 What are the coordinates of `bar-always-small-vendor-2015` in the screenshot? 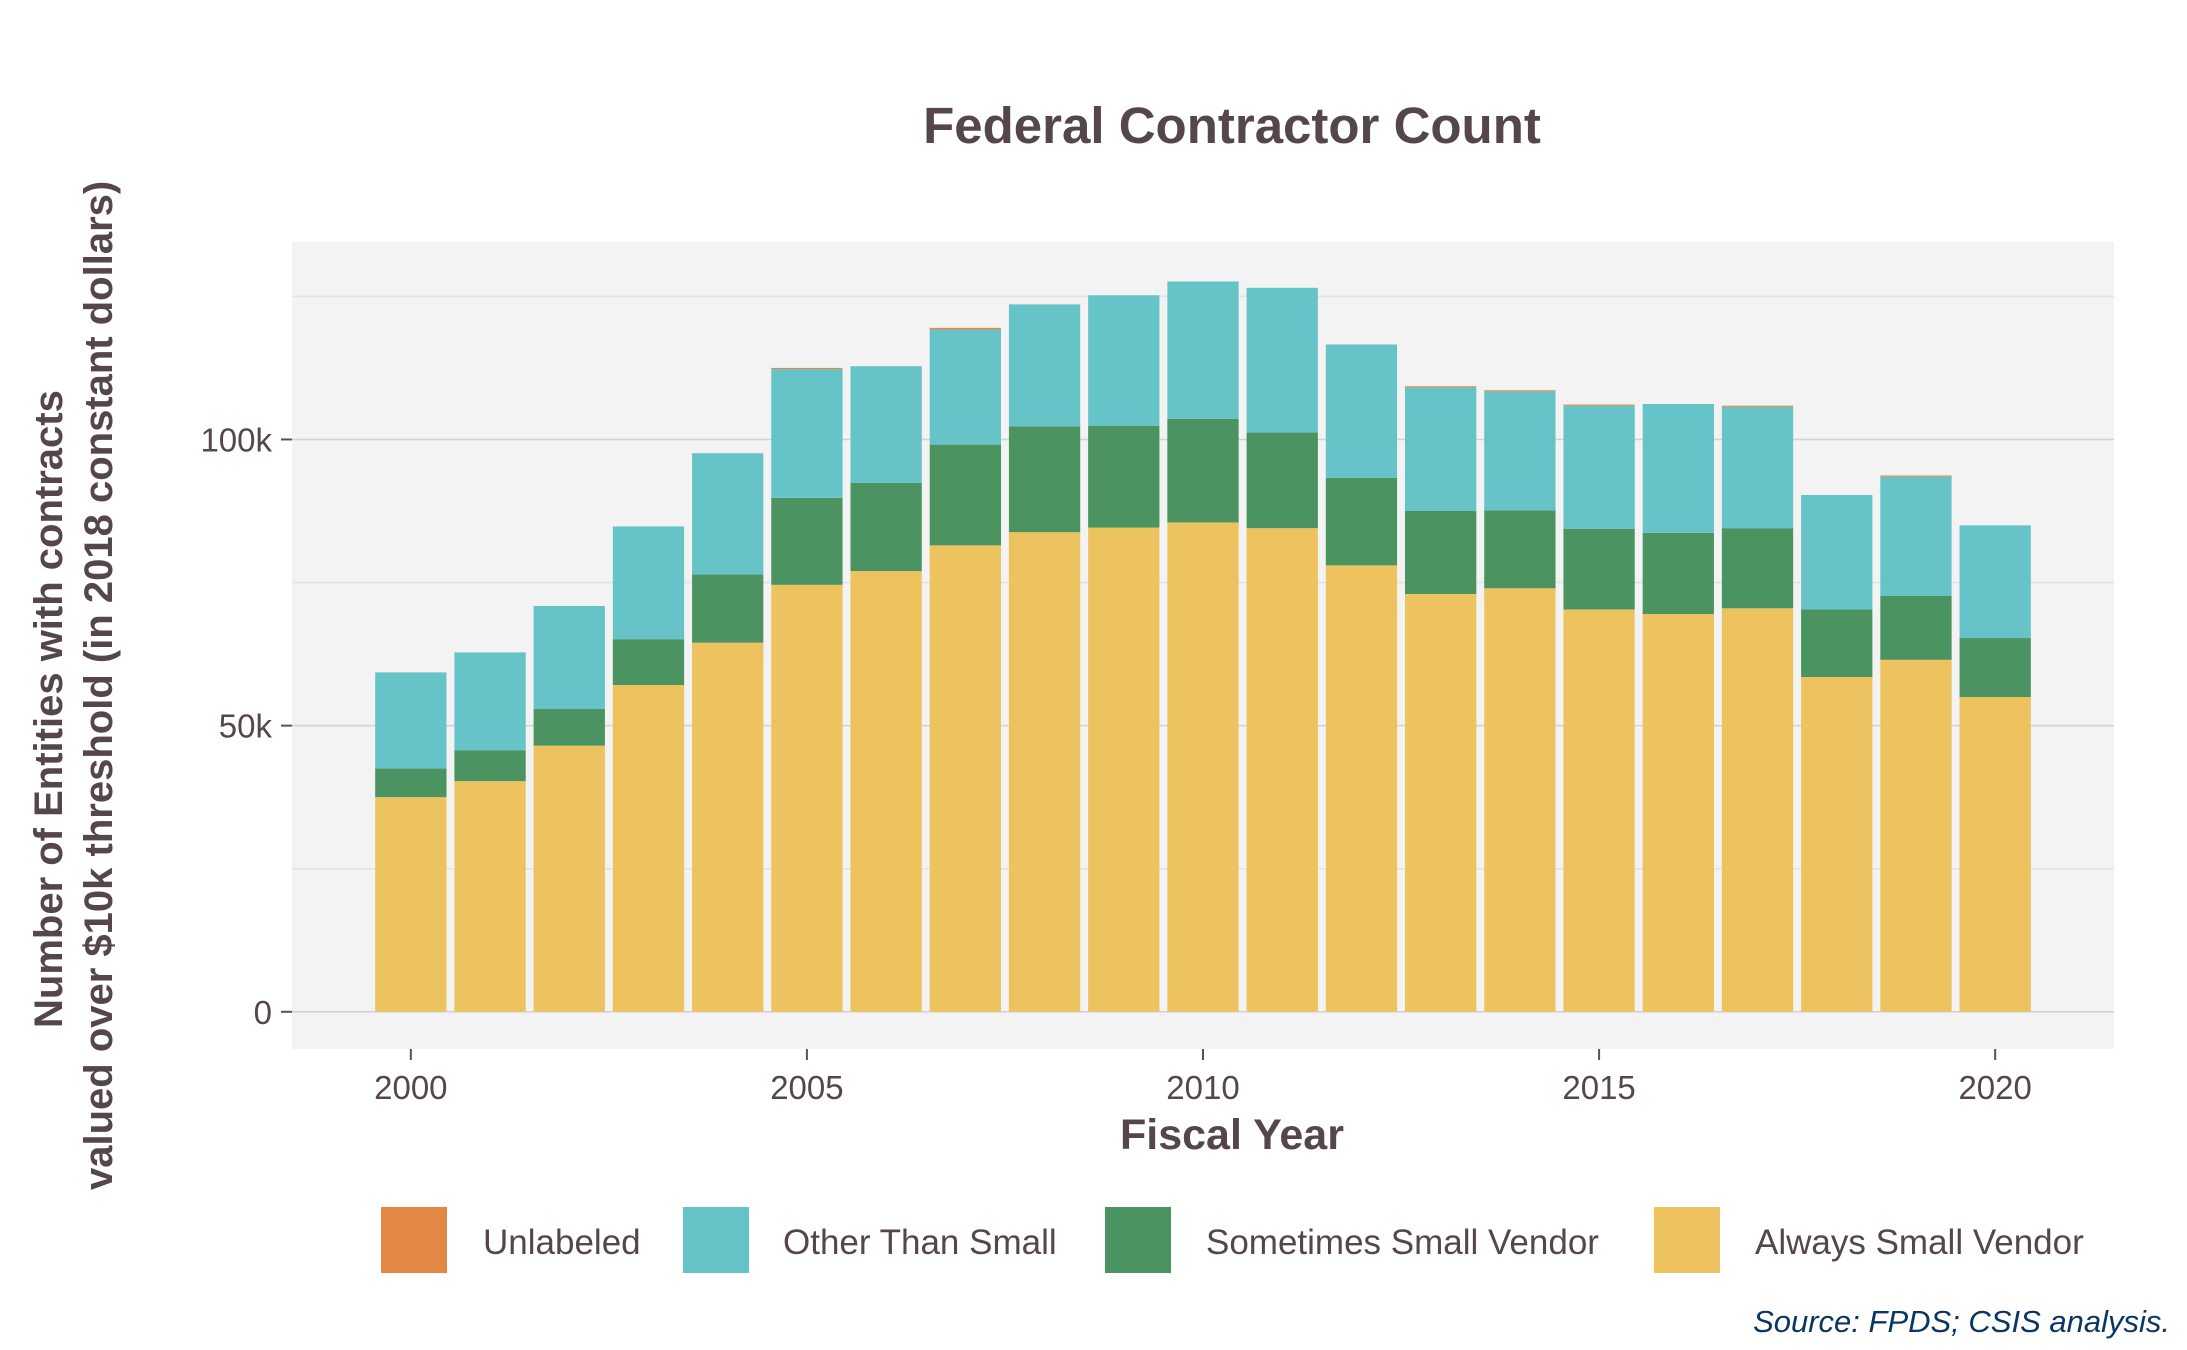 It's located at (1599, 810).